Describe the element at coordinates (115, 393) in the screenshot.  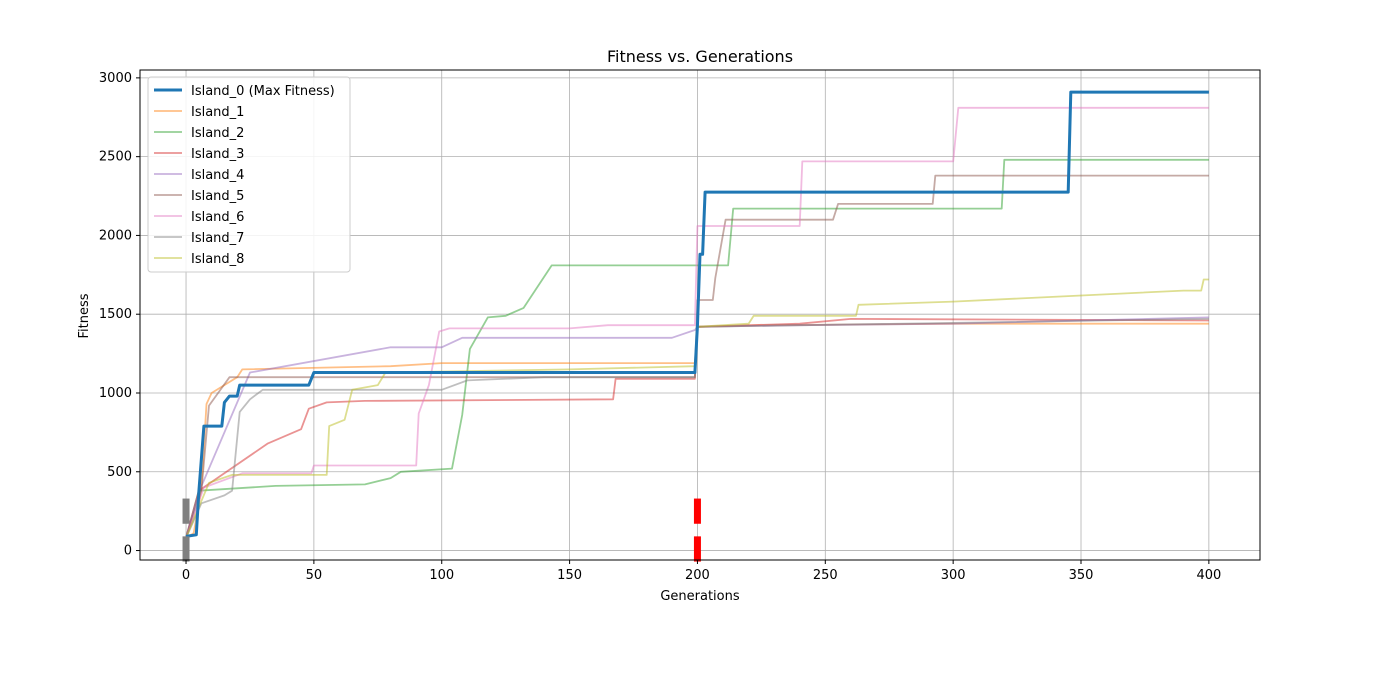
I see `y-tick-label: 1000` at that location.